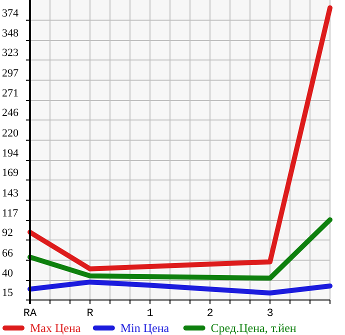  Describe the element at coordinates (145, 328) in the screenshot. I see `legend-label: Min Цена` at that location.